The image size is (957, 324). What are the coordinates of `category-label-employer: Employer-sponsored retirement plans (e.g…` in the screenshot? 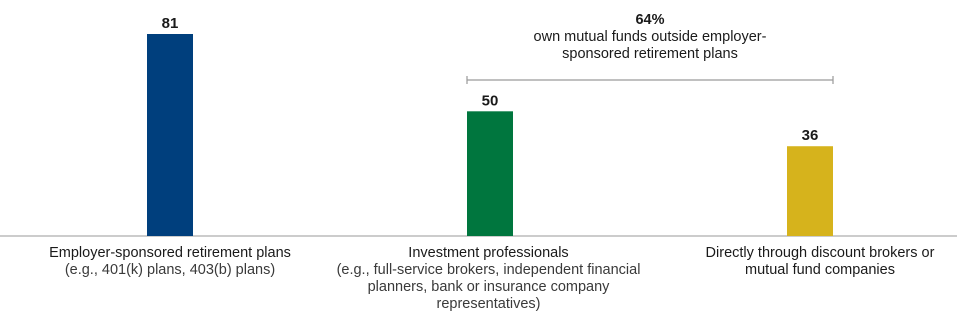 It's located at (170, 262).